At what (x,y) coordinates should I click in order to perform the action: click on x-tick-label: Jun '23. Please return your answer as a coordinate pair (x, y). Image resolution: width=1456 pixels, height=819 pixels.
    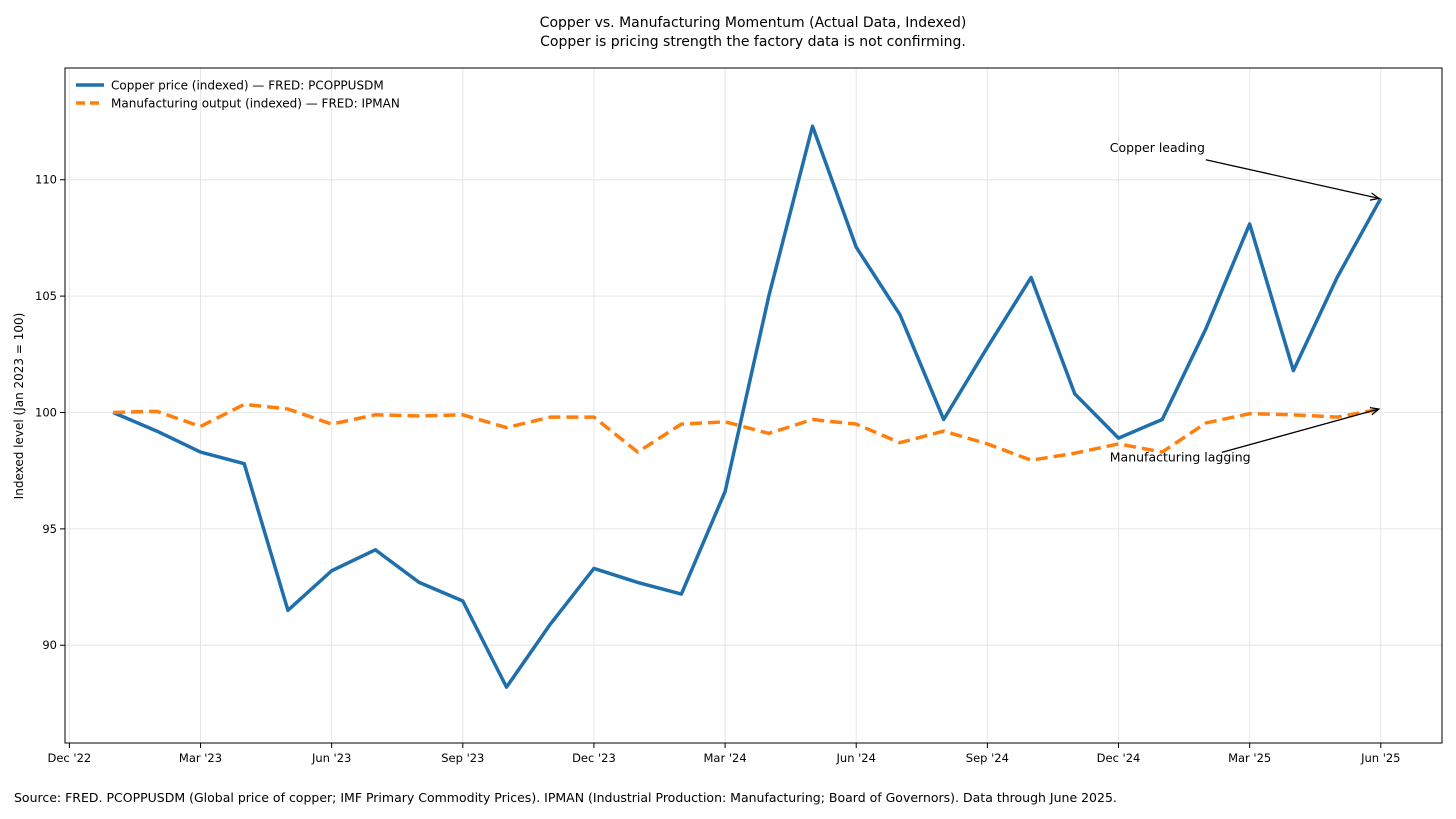
    Looking at the image, I should click on (331, 758).